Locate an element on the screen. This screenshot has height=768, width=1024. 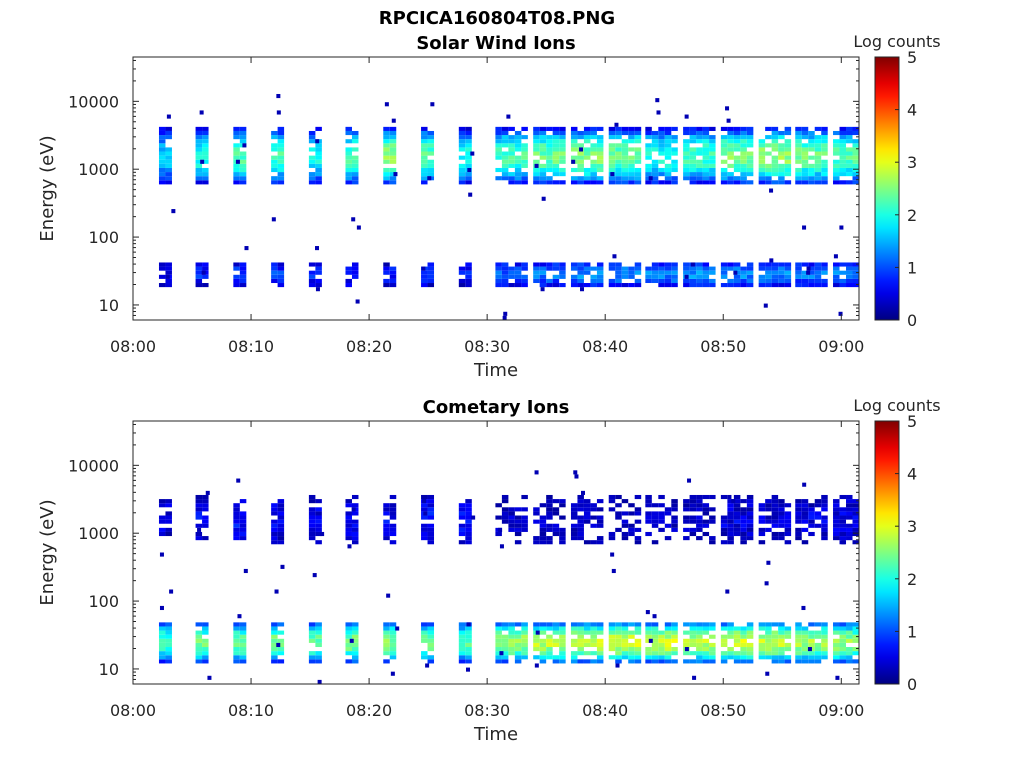
colorbar-tick-label: 3 is located at coordinates (912, 162).